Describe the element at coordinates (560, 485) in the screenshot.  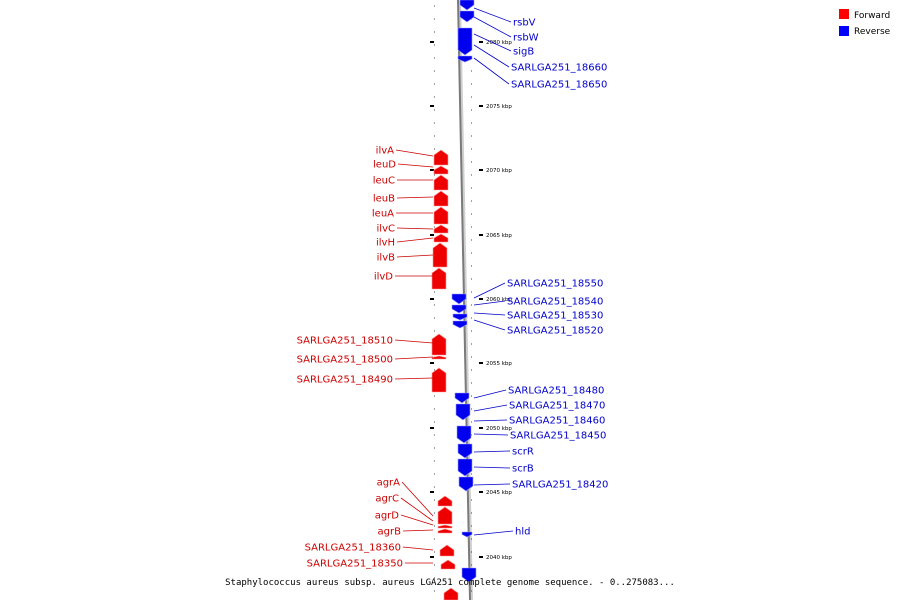
I see `reverse-gene-label: SARLGA251_18420` at that location.